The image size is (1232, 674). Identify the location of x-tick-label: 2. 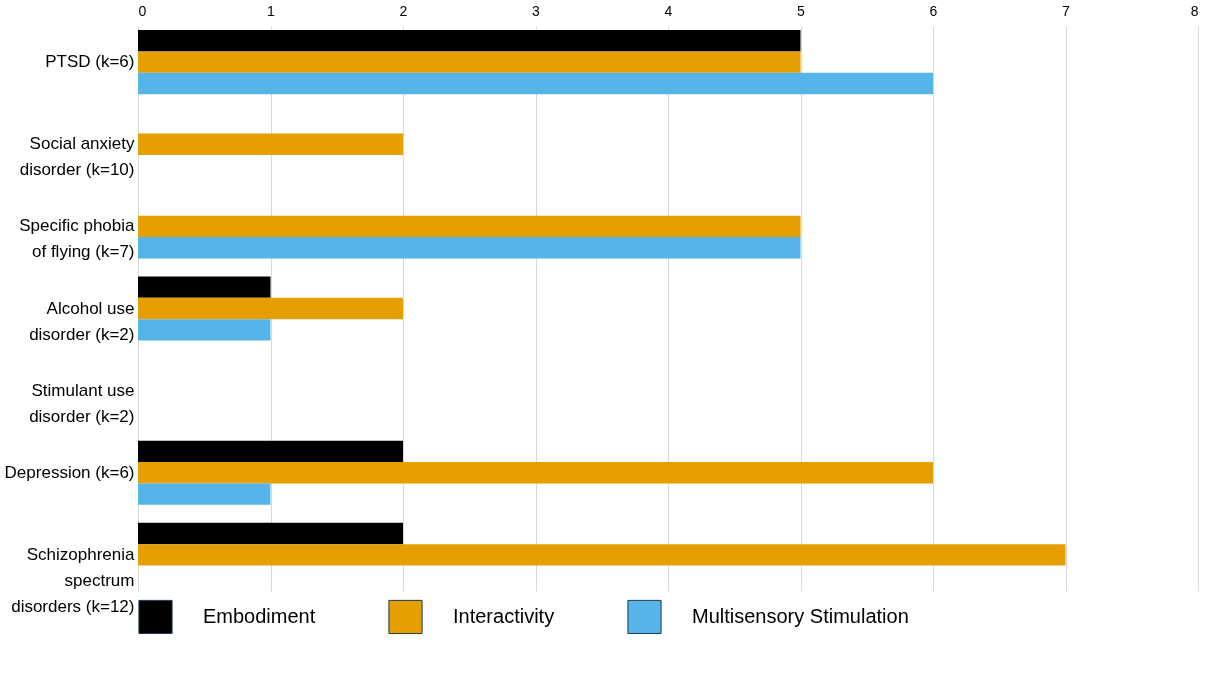
(403, 10).